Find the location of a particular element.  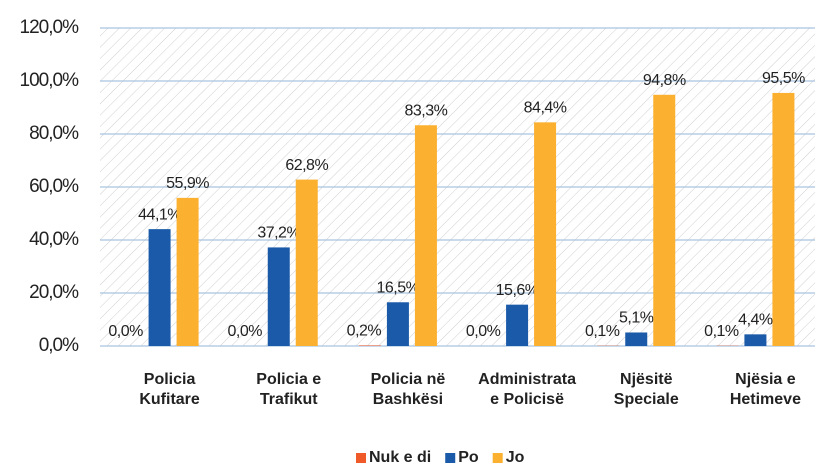

value-label: 5,1% is located at coordinates (636, 318).